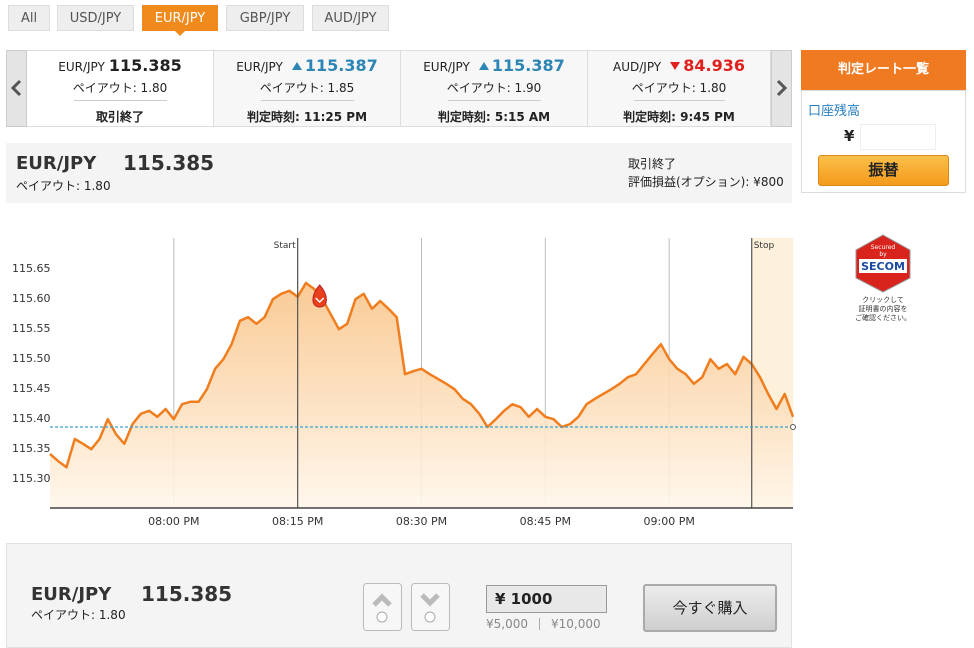 This screenshot has height=648, width=974. Describe the element at coordinates (883, 317) in the screenshot. I see `badge-note: ご確認ください。` at that location.